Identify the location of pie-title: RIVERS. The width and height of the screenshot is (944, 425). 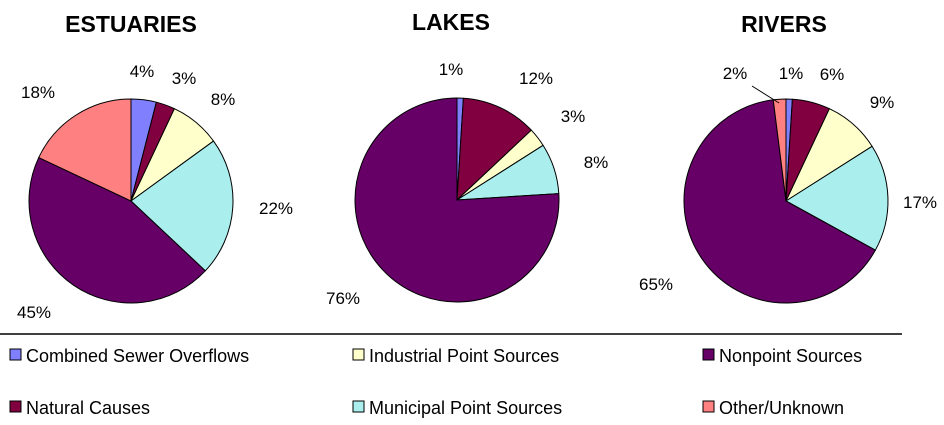
(784, 24).